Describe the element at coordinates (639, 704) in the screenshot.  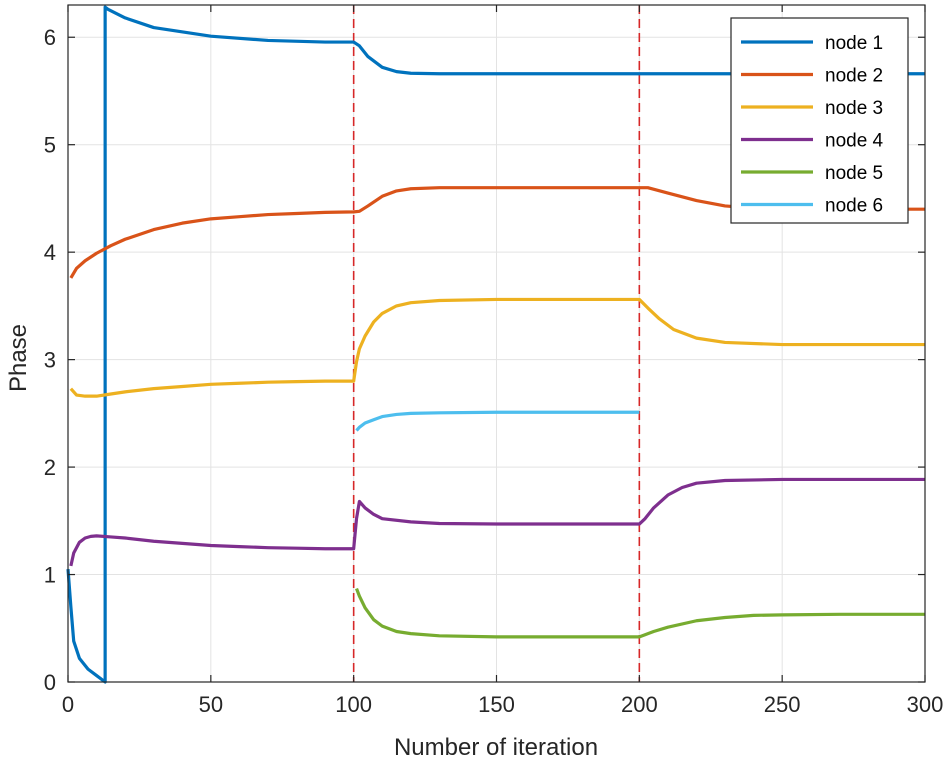
I see `x-tick-label: 200` at that location.